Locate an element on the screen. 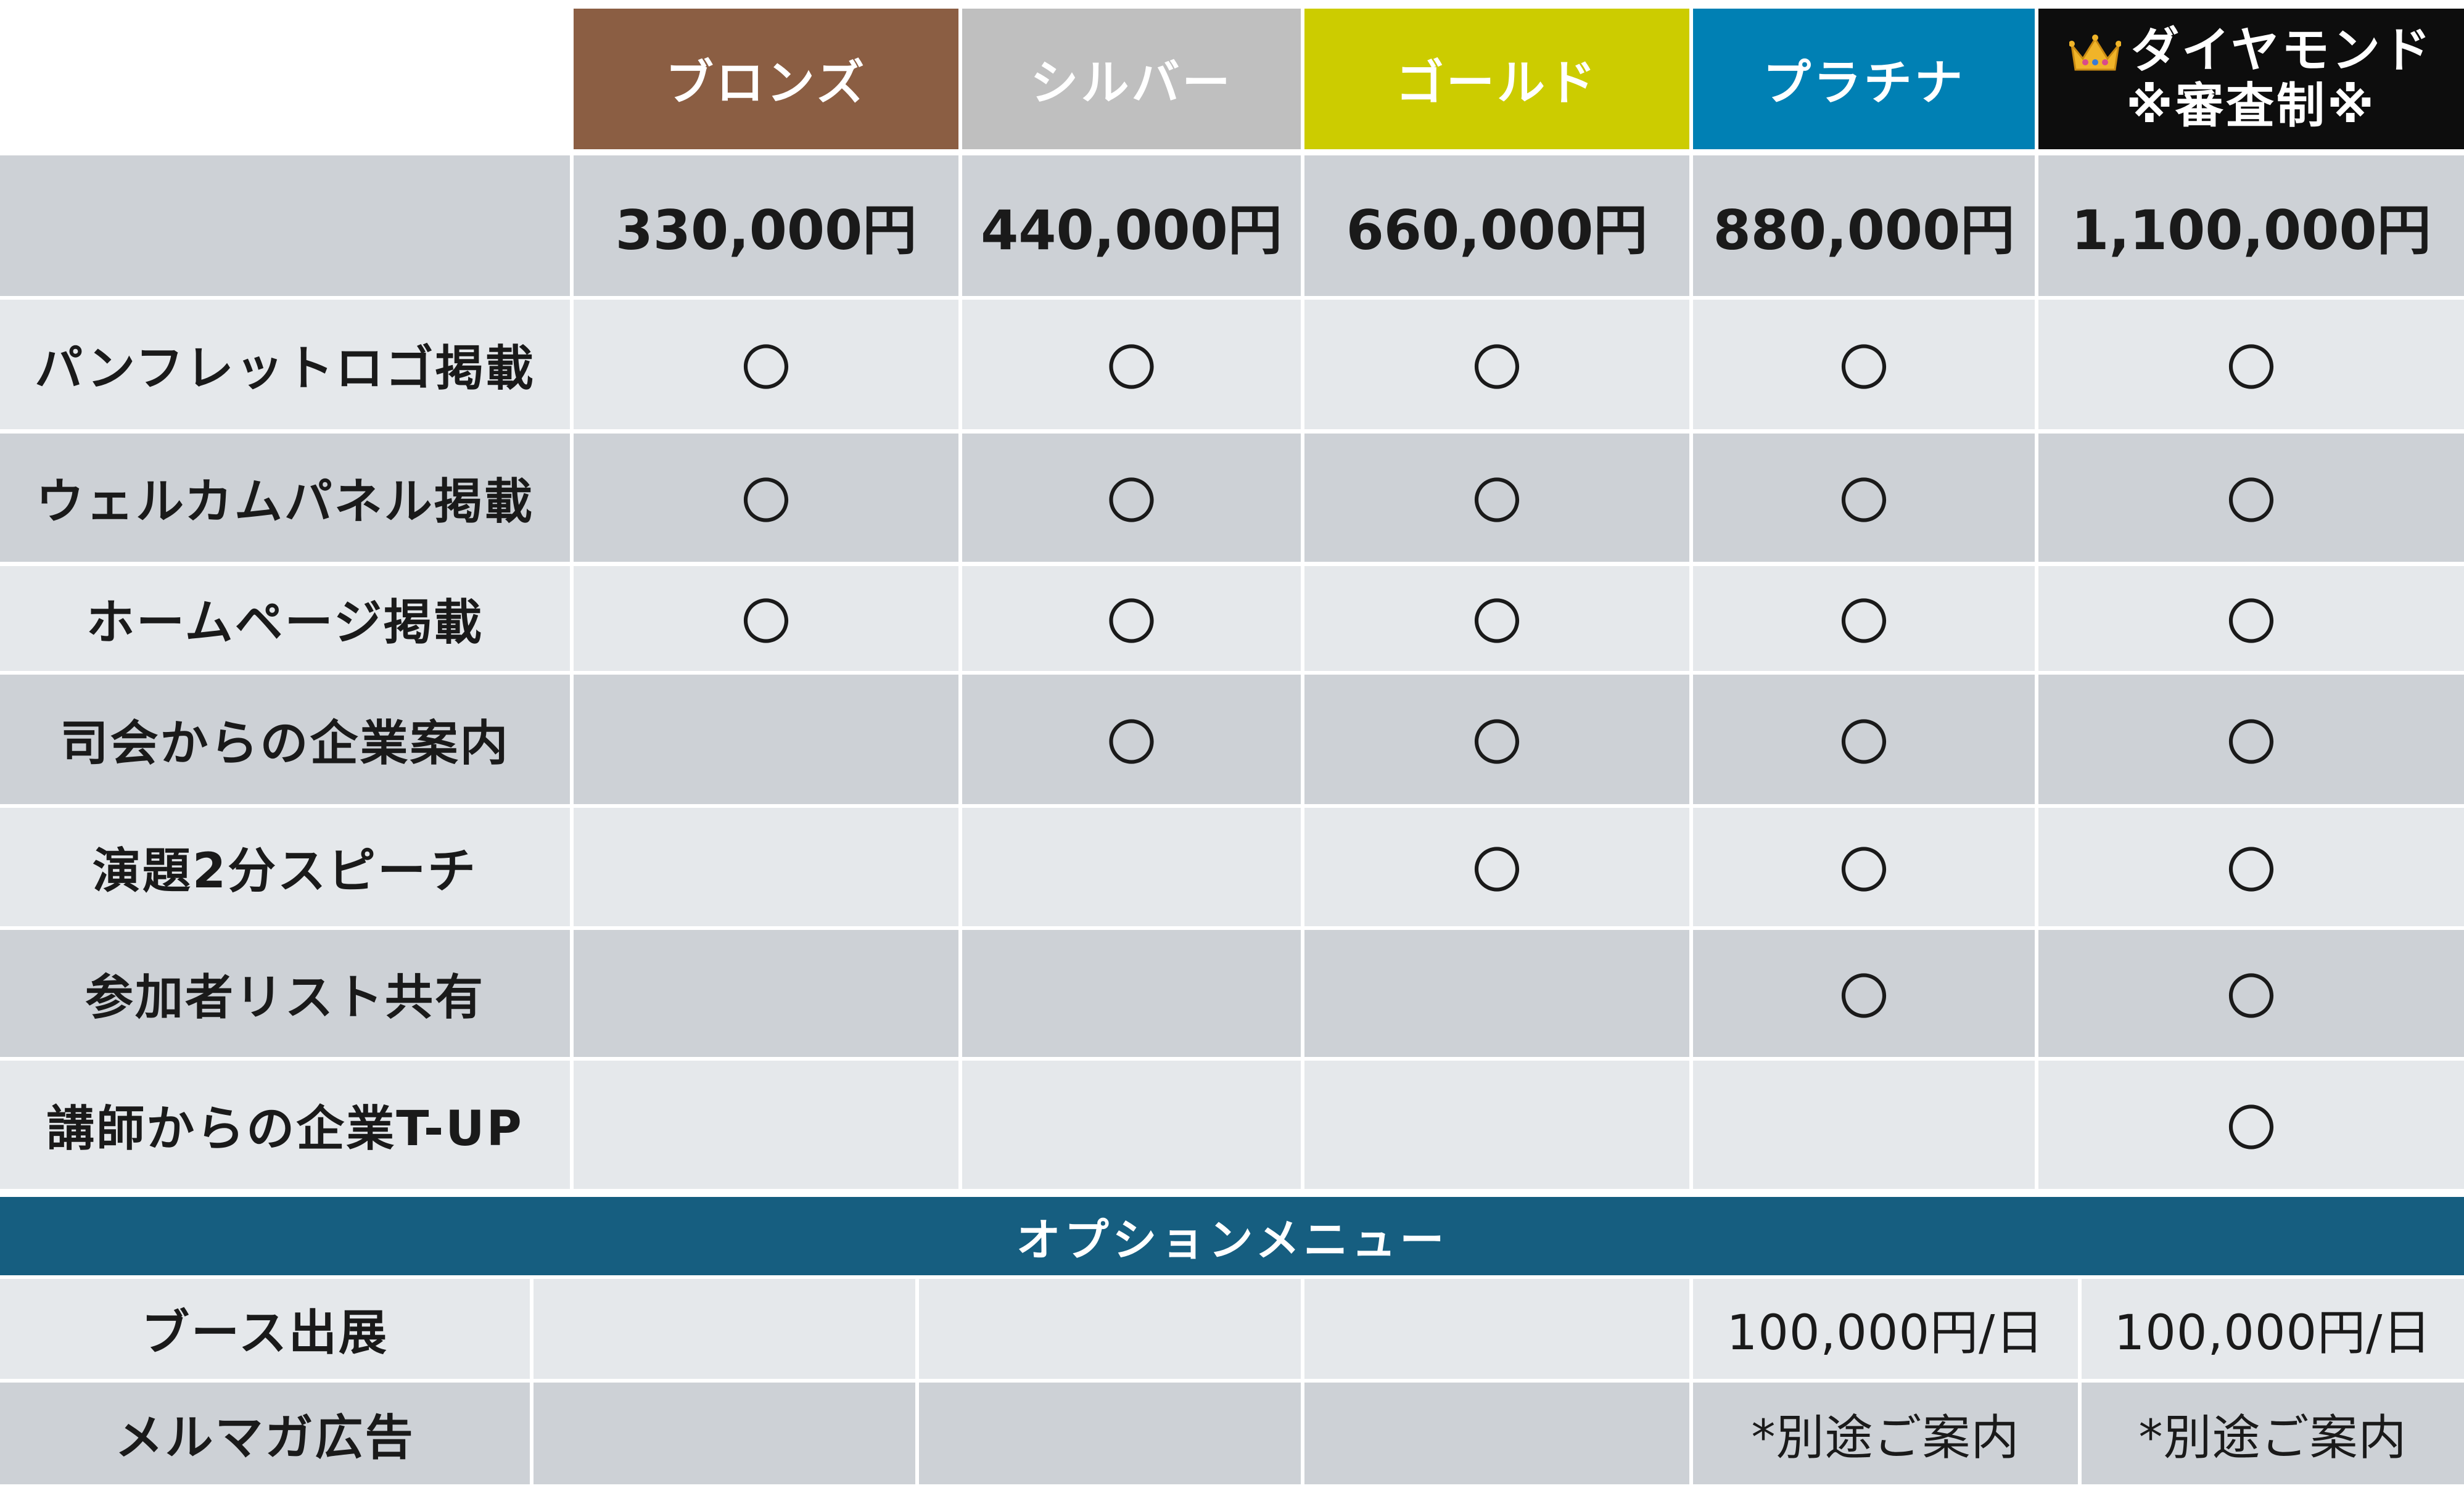 This screenshot has width=2464, height=1488. feature-label: ウェルカムパネル掲載 is located at coordinates (285, 498).